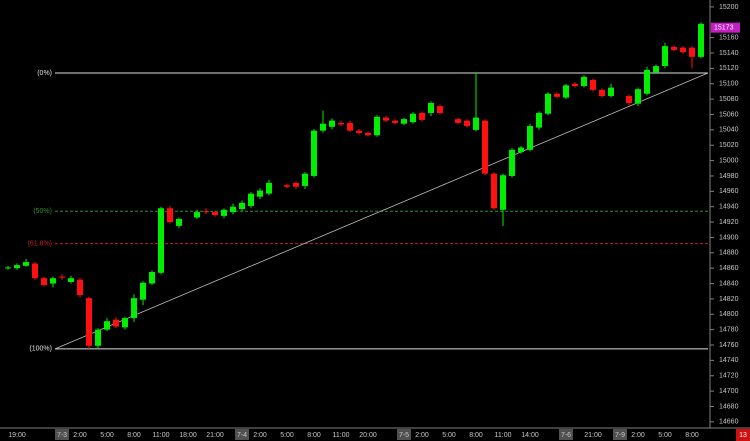  Describe the element at coordinates (729, 160) in the screenshot. I see `y-tick-label: 15000` at that location.